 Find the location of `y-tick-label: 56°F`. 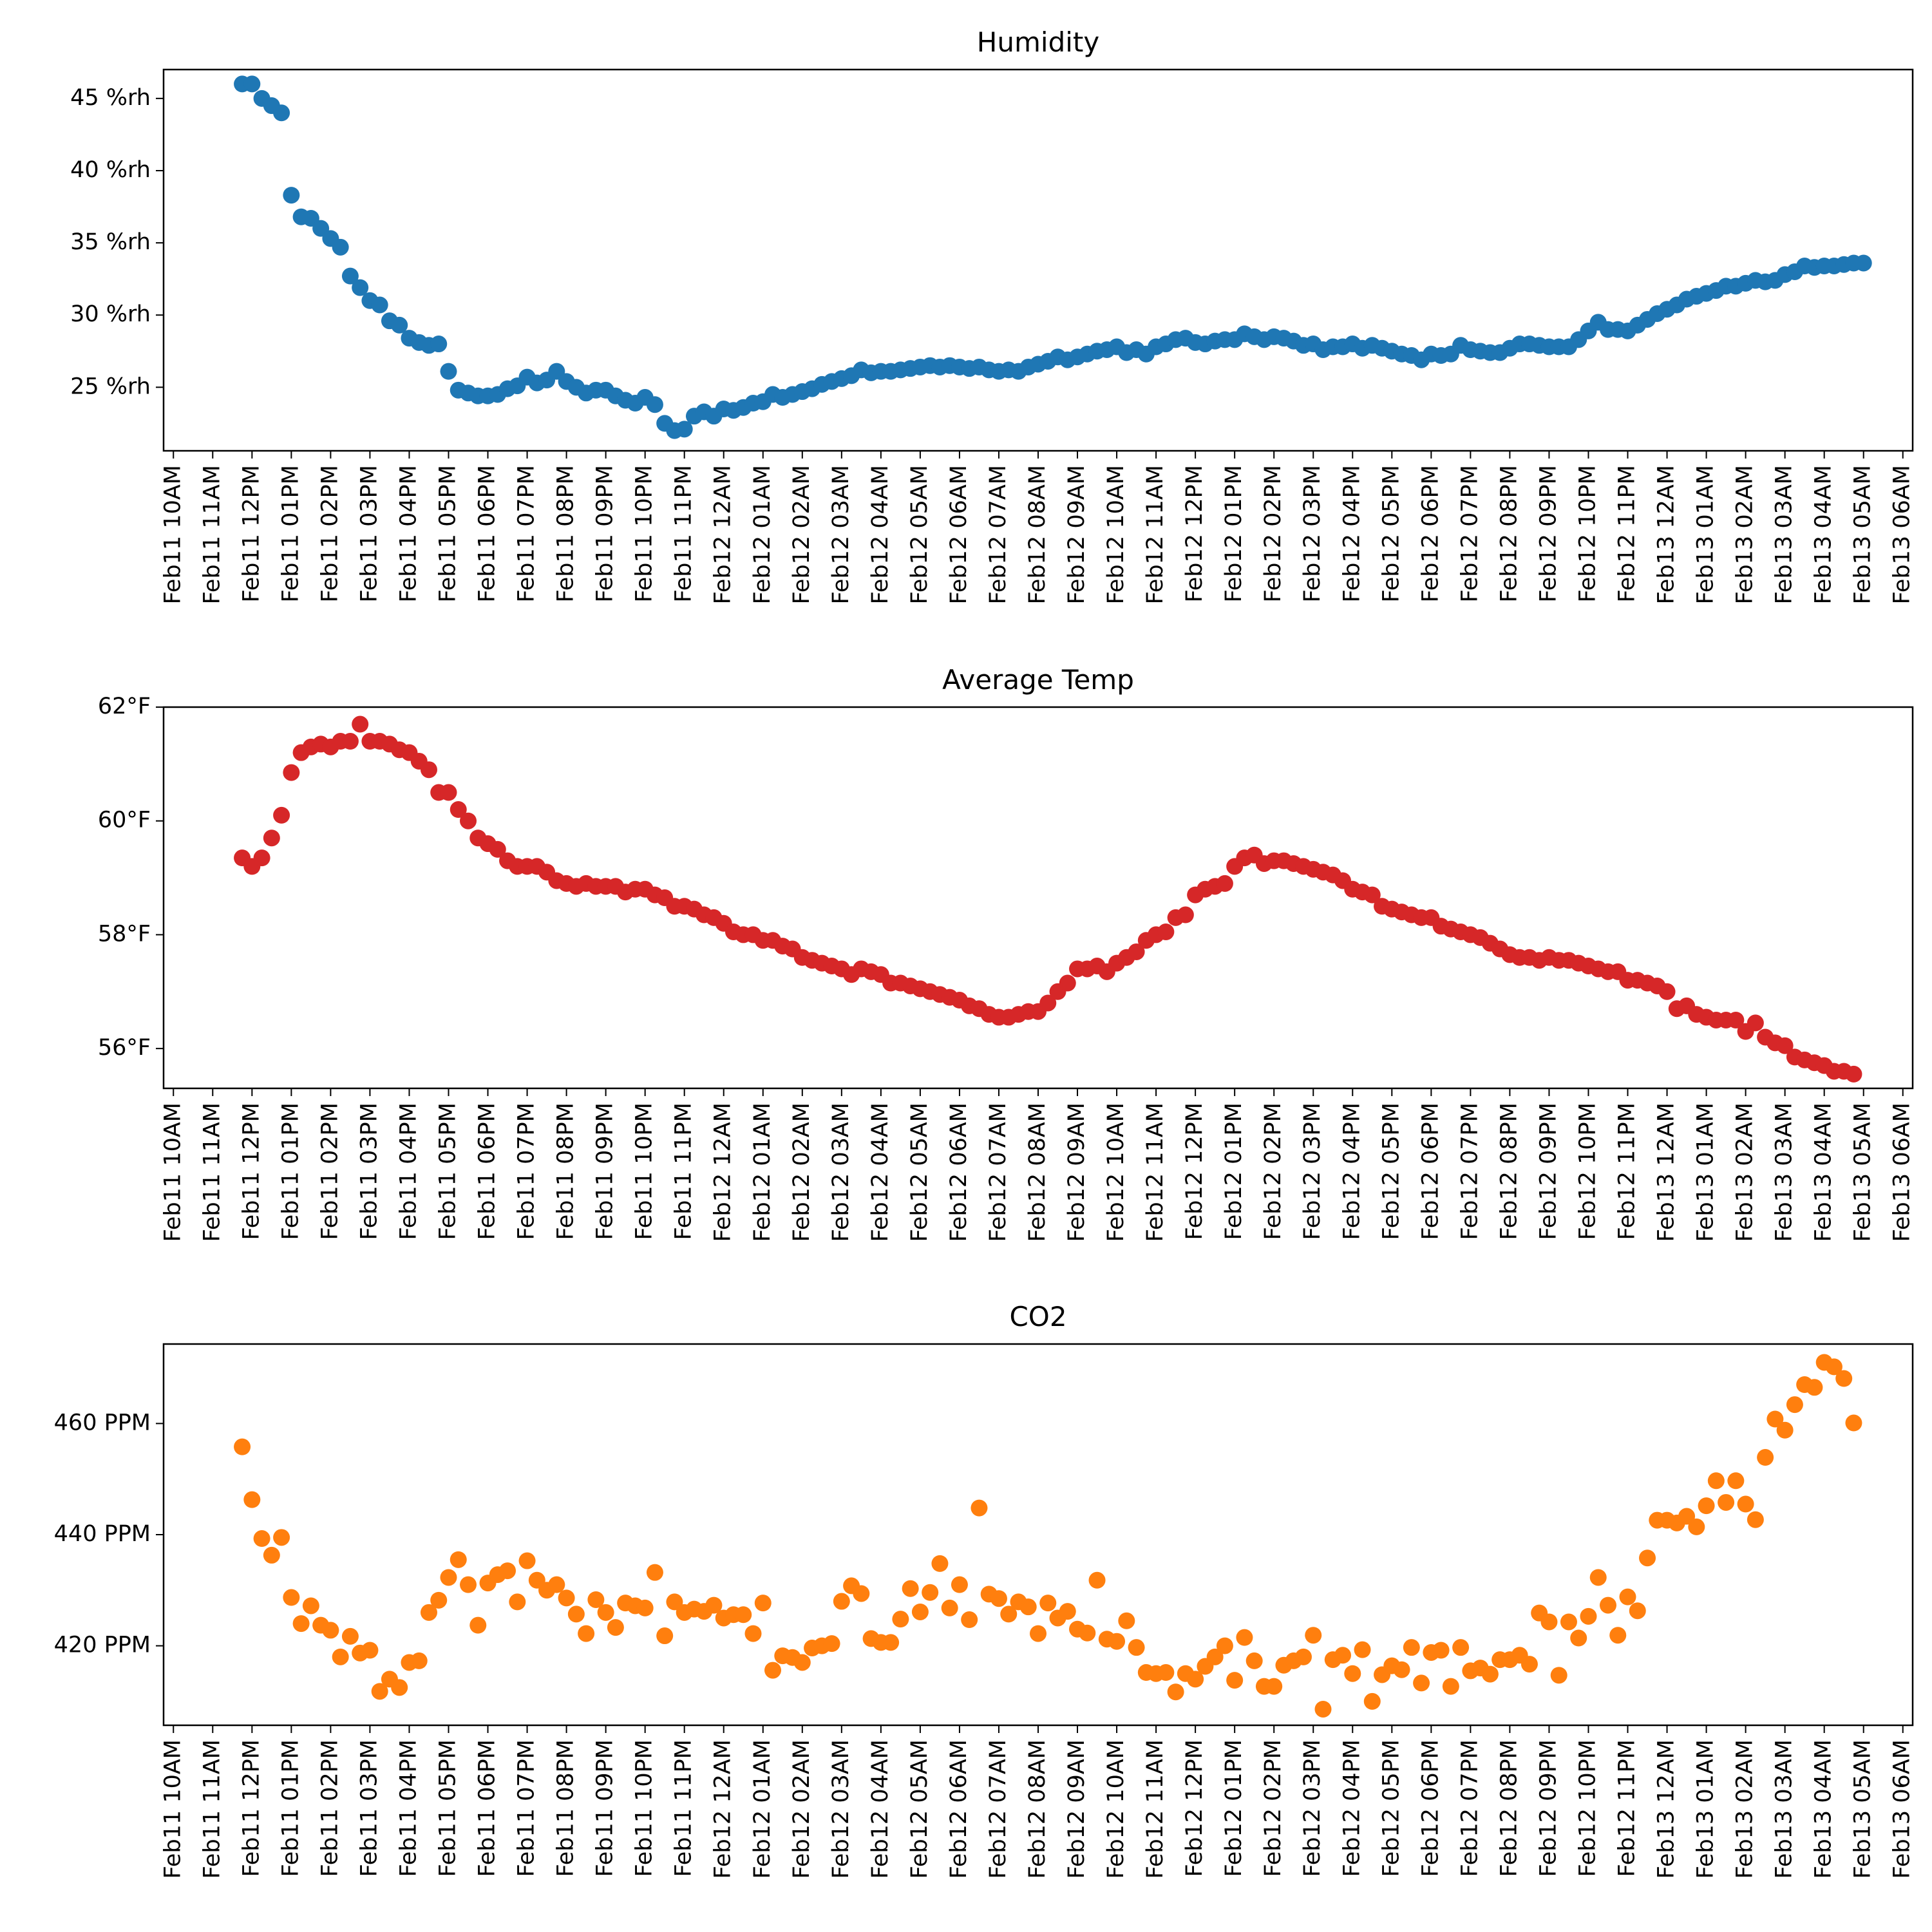

y-tick-label: 56°F is located at coordinates (124, 1048).